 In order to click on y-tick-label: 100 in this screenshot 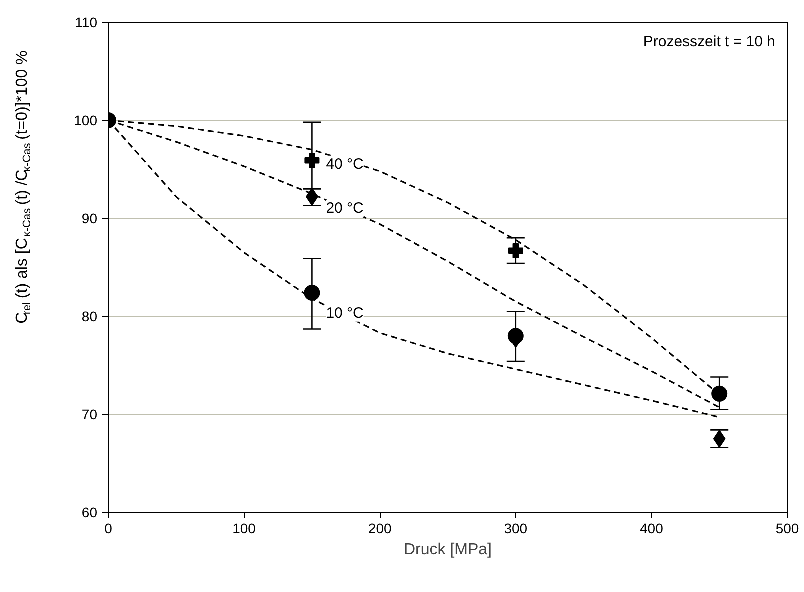, I will do `click(86, 120)`.